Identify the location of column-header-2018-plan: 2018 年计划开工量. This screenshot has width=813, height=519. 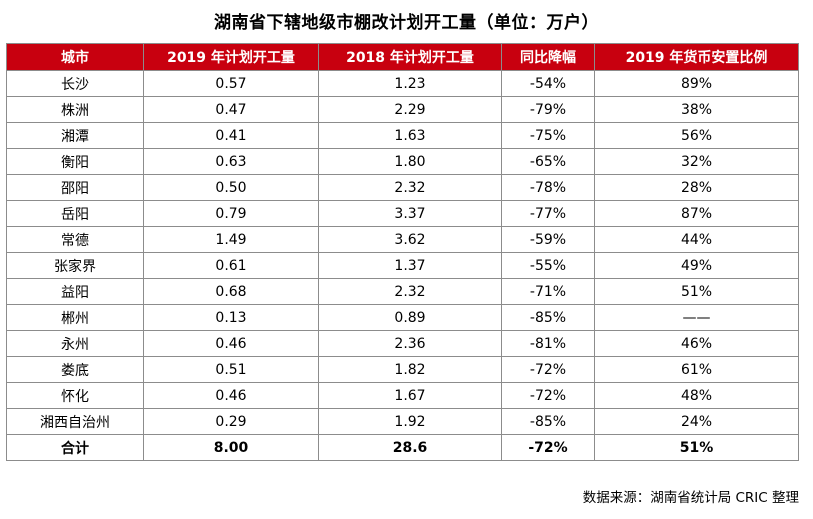
(410, 57).